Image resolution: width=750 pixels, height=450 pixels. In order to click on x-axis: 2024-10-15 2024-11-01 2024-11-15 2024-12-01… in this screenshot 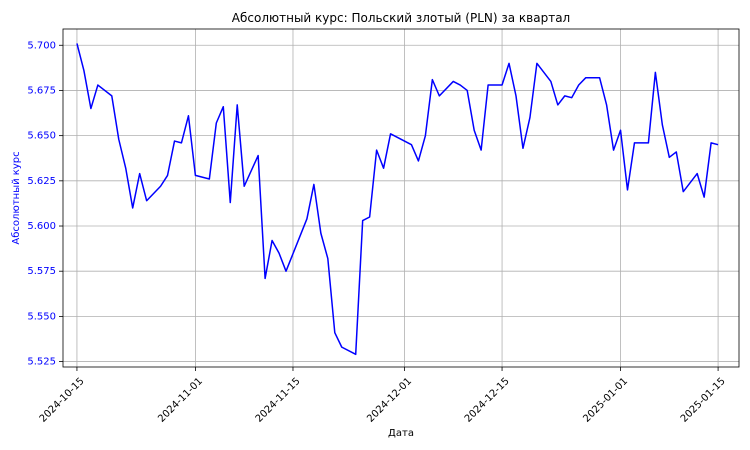, I will do `click(383, 396)`.